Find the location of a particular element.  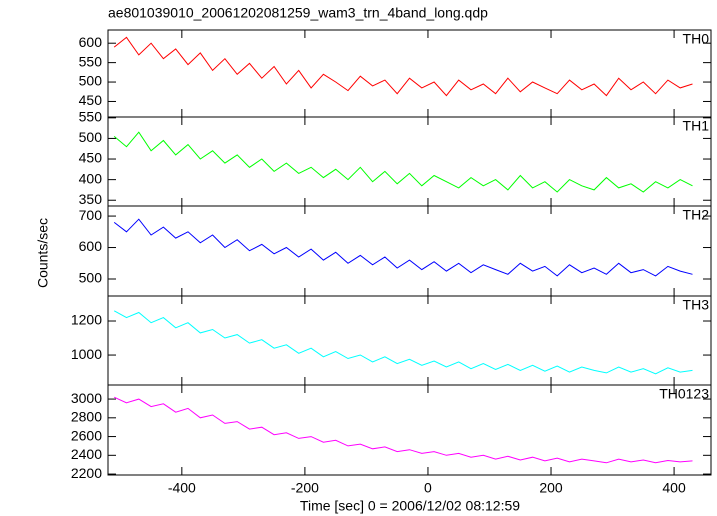

x-tick-label: -200 is located at coordinates (305, 488).